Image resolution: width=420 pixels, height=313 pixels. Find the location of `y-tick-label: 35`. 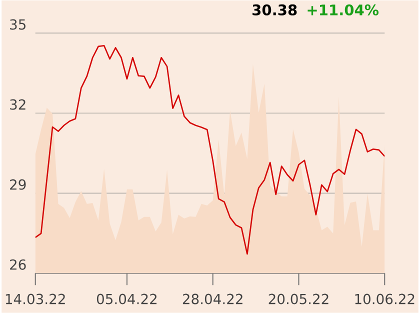

y-tick-label: 35 is located at coordinates (18, 24).